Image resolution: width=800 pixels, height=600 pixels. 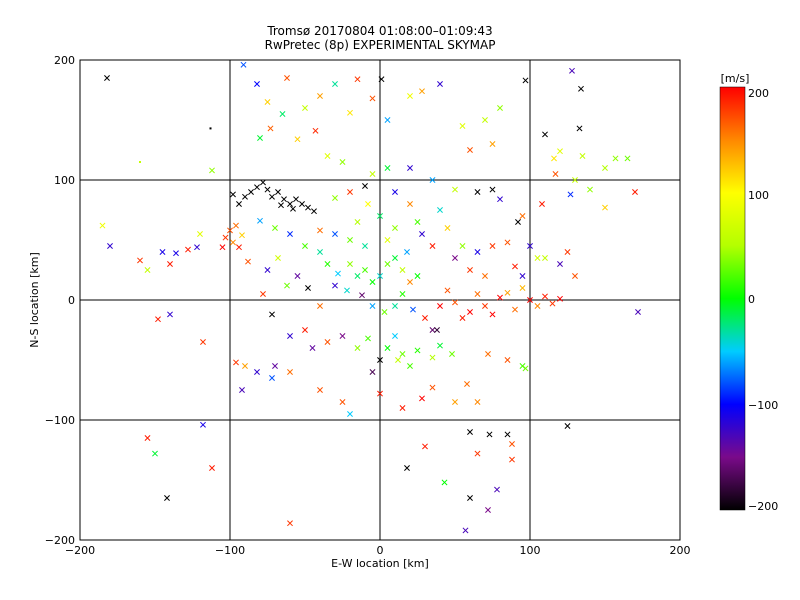 I want to click on x-tick-label: −200, so click(x=80, y=550).